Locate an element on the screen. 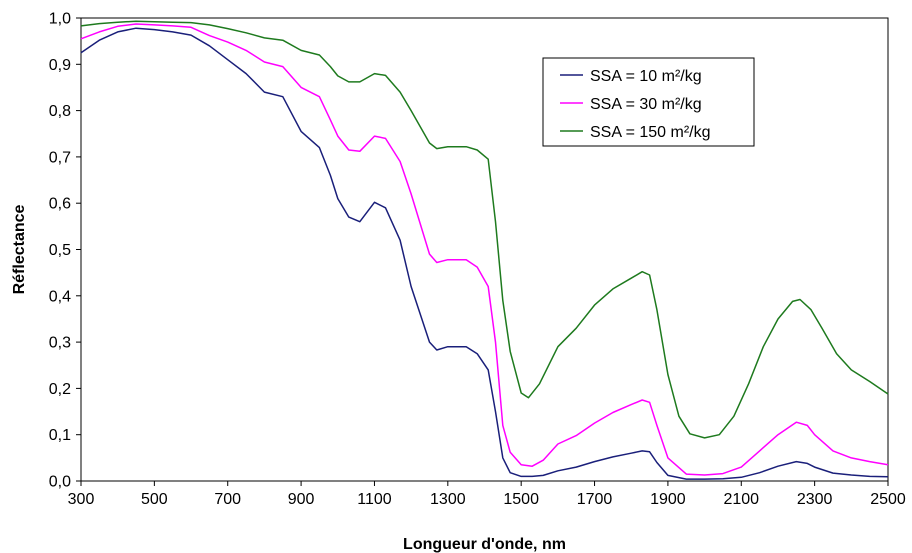  y-tick-label: 0,6 is located at coordinates (60, 204).